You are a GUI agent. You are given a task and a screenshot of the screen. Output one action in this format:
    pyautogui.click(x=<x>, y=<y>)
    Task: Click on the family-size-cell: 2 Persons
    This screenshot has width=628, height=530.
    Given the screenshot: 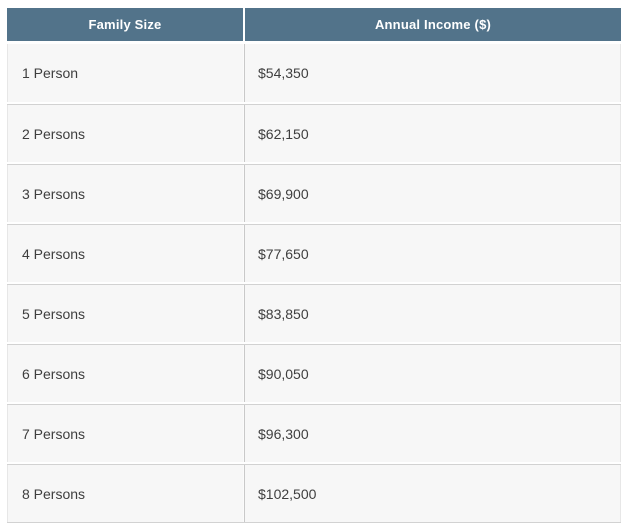 What is the action you would take?
    pyautogui.click(x=125, y=133)
    